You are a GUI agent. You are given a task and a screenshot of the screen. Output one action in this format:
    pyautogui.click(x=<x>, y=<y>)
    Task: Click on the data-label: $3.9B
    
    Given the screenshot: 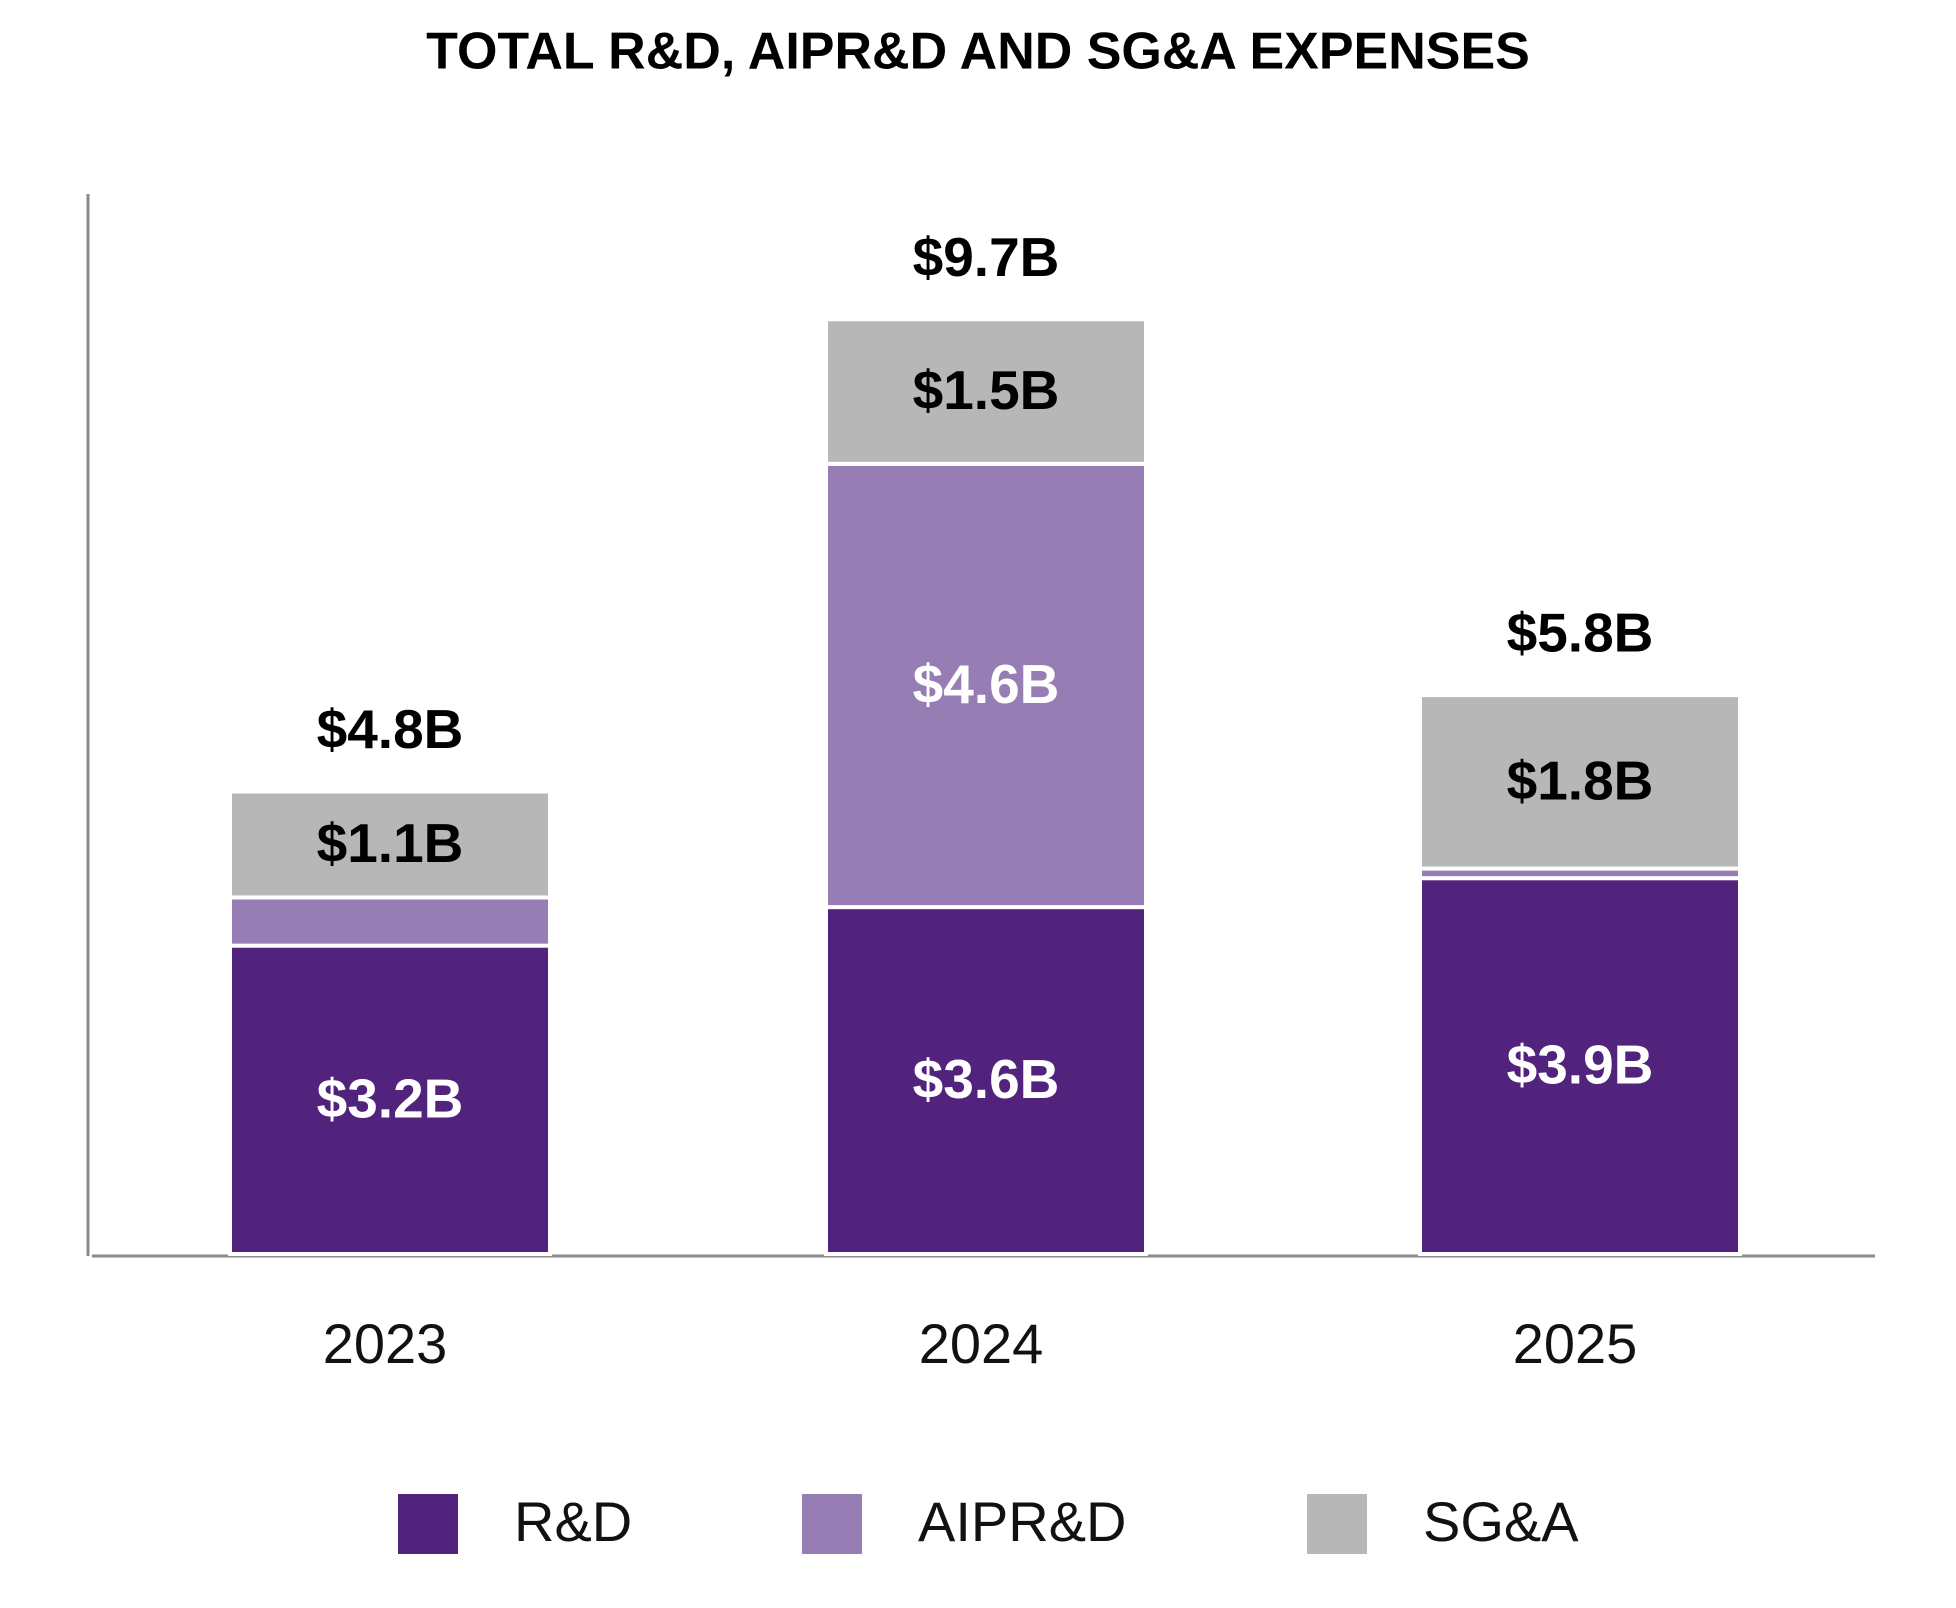 What is the action you would take?
    pyautogui.click(x=1580, y=1065)
    